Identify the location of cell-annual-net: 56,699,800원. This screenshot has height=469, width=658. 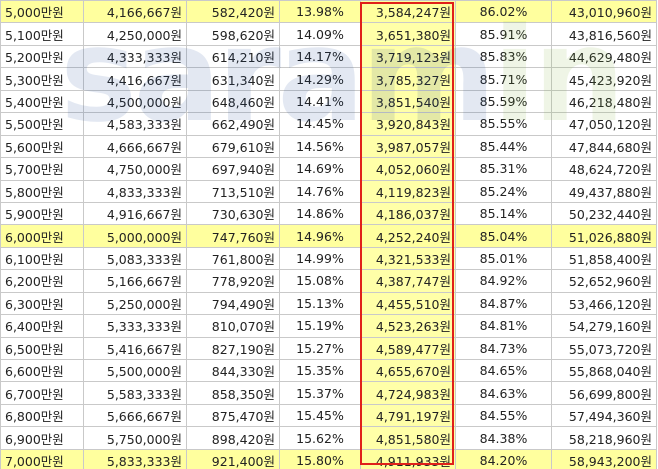
(604, 393).